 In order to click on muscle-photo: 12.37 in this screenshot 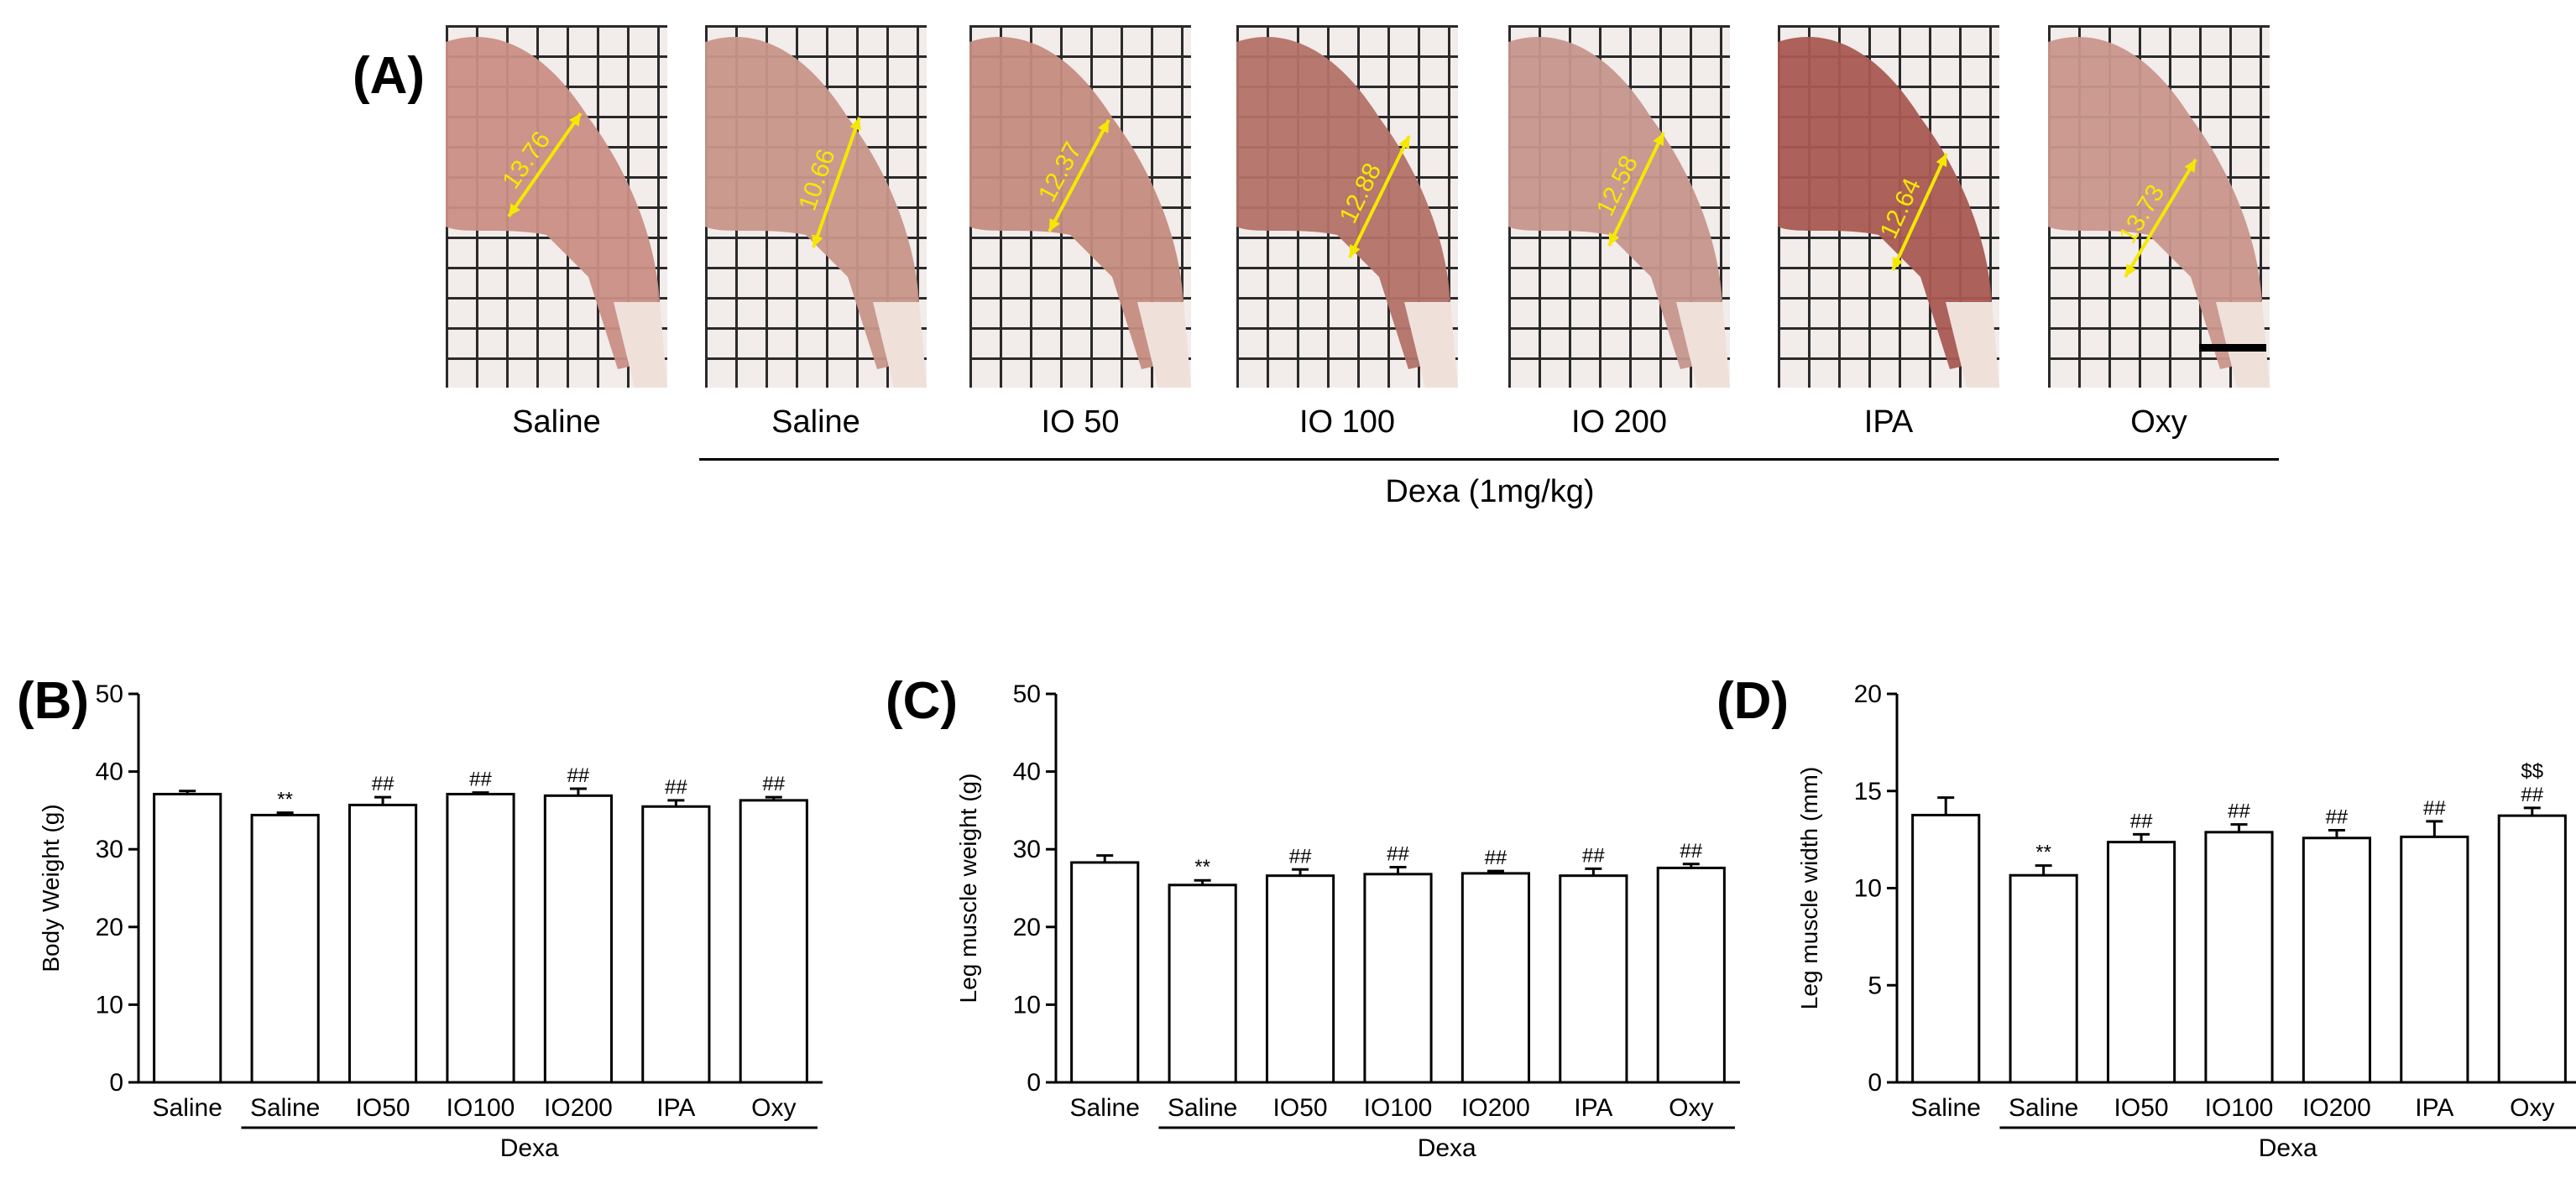, I will do `click(1080, 206)`.